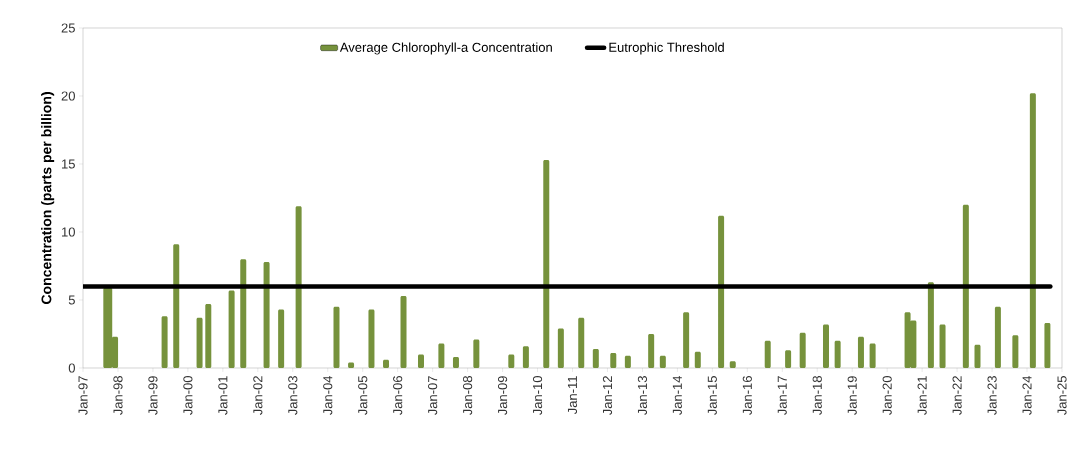 The height and width of the screenshot is (462, 1074). Describe the element at coordinates (68, 96) in the screenshot. I see `y-tick-label: 20` at that location.